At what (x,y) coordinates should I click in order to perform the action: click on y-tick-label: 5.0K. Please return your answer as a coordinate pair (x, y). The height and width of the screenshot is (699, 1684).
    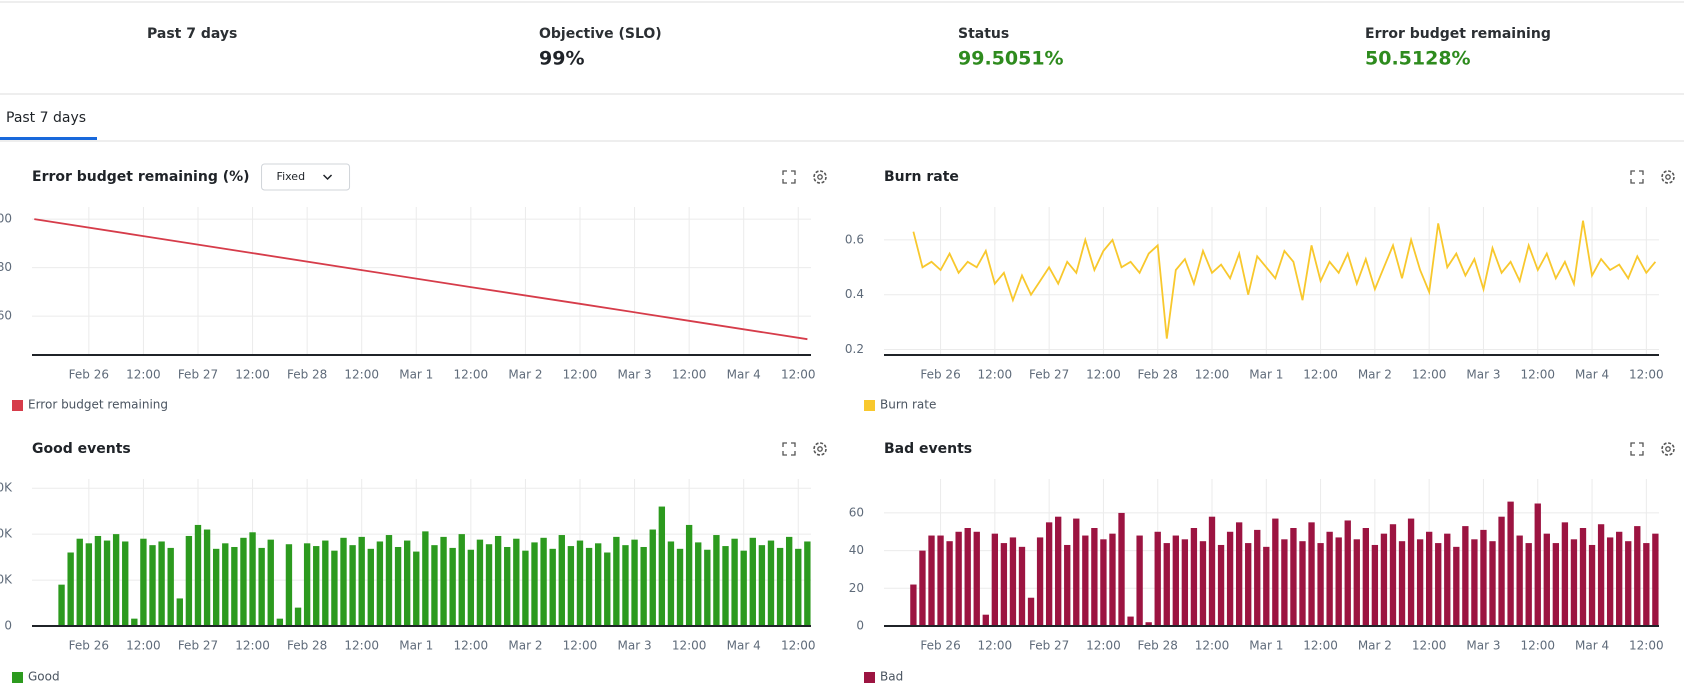
    Looking at the image, I should click on (6, 580).